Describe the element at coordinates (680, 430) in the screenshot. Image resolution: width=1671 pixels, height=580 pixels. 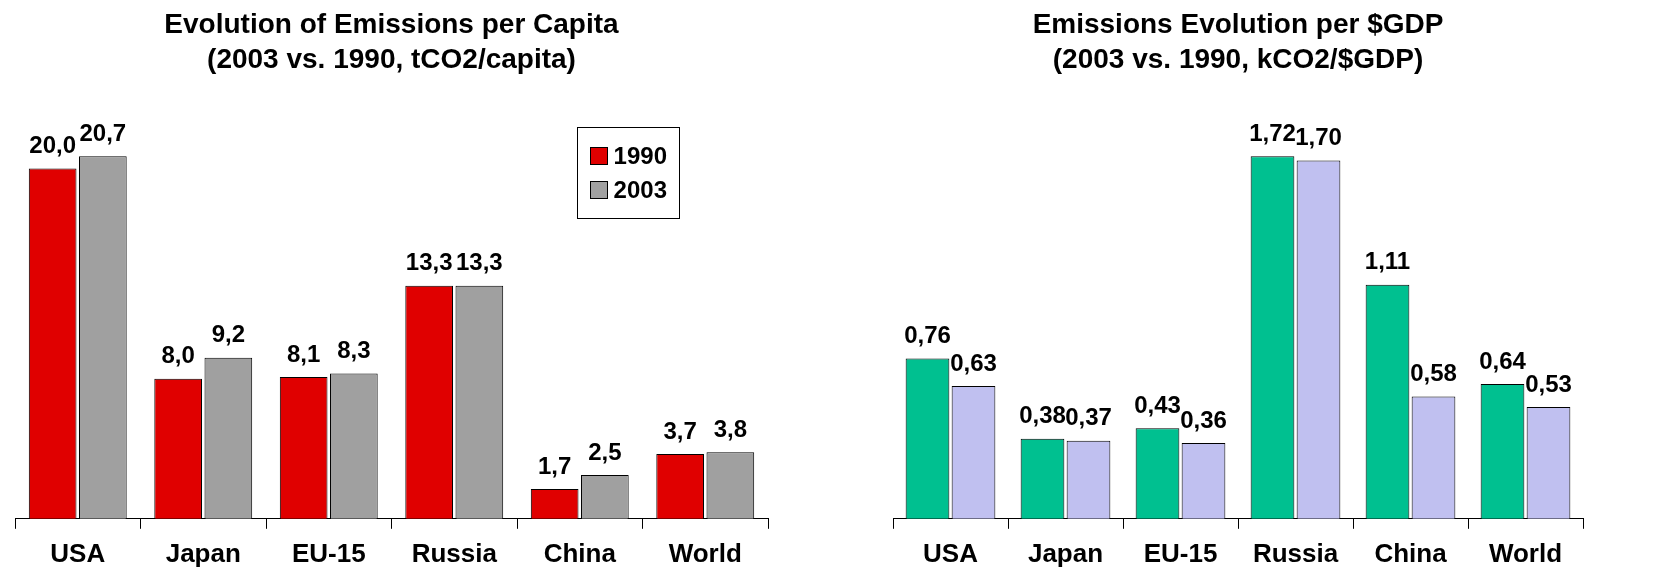
I see `data-label: 3,7` at that location.